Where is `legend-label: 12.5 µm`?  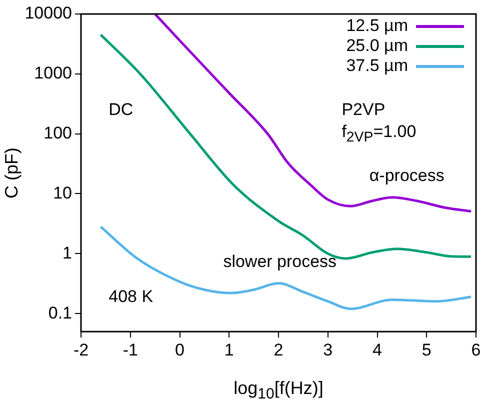
legend-label: 12.5 µm is located at coordinates (377, 26).